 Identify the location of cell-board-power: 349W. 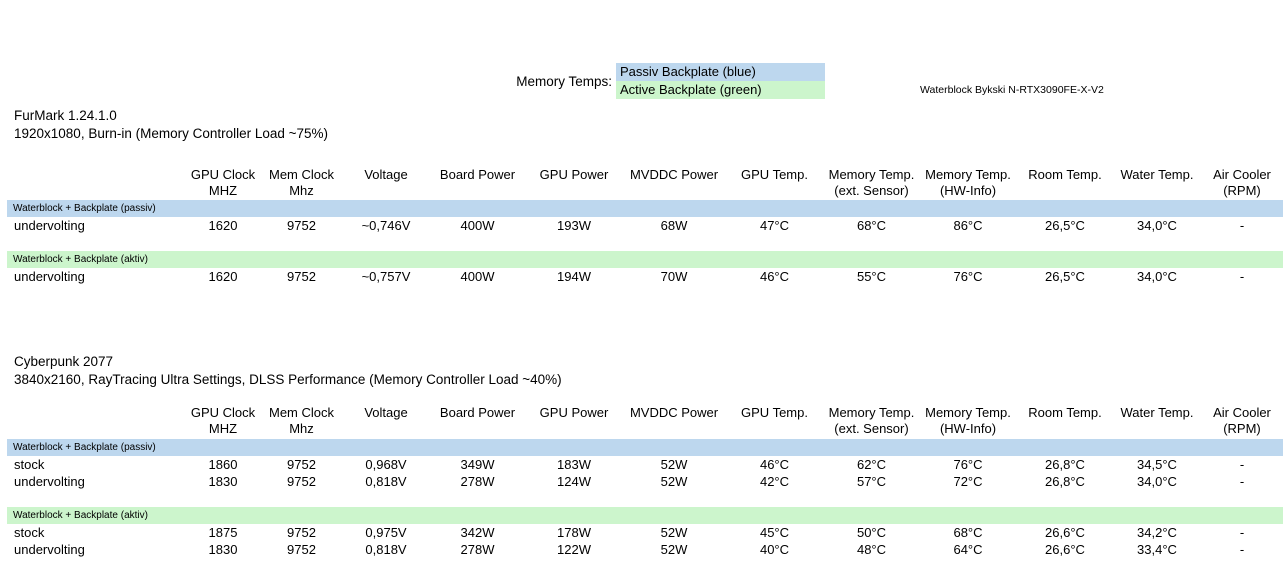
(477, 464).